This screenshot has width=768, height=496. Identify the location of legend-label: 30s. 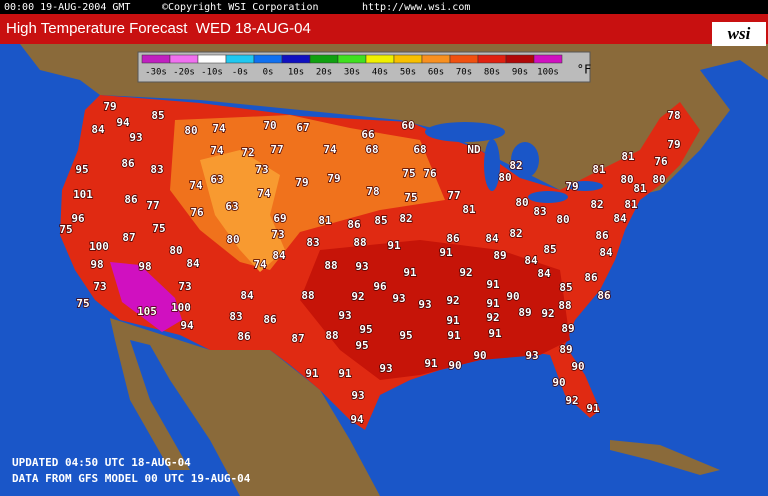
(352, 73).